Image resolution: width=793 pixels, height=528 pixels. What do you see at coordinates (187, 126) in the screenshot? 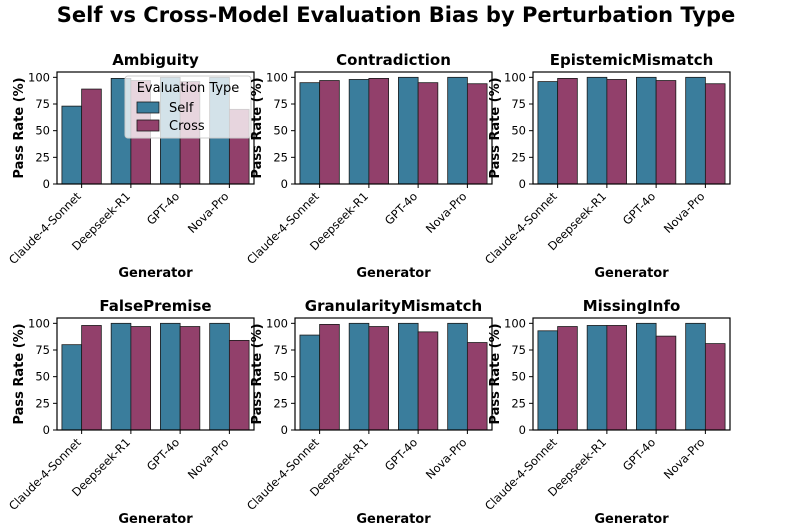
I see `legend-label-cross: Cross` at bounding box center [187, 126].